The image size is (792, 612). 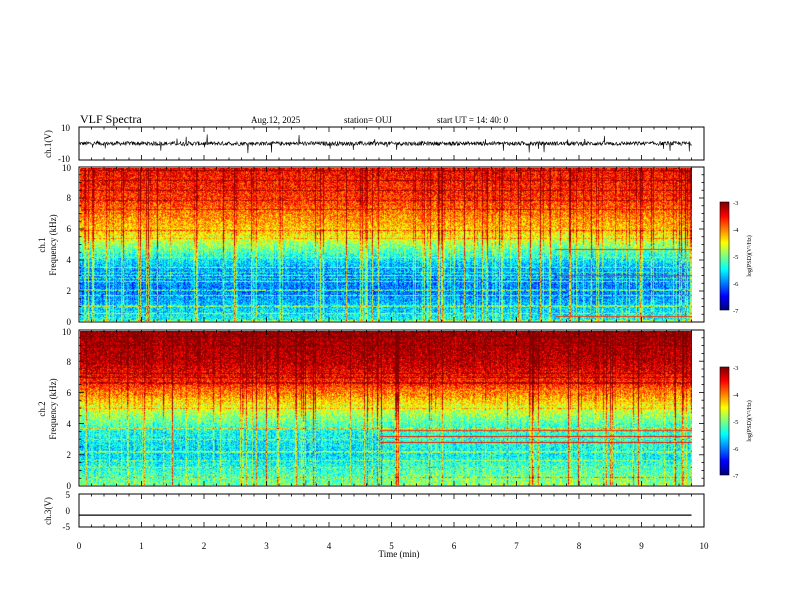 What do you see at coordinates (204, 546) in the screenshot?
I see `time-tick-2: 2` at bounding box center [204, 546].